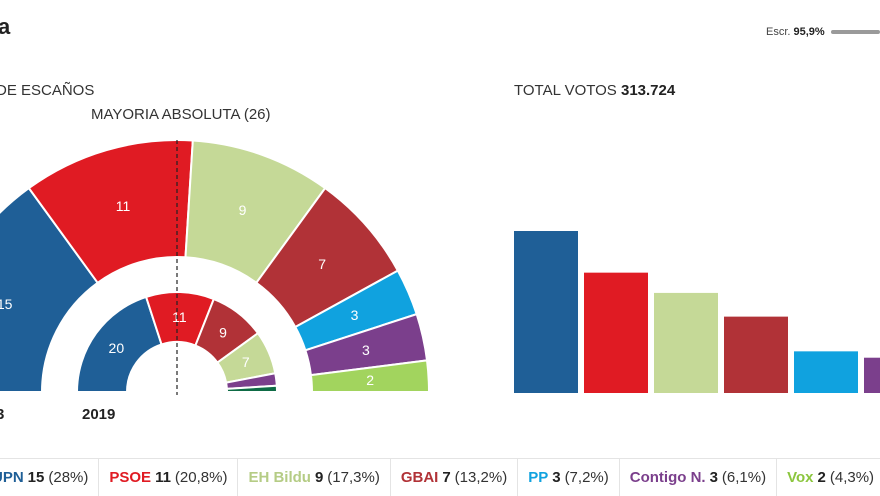 Image resolution: width=880 pixels, height=496 pixels. Describe the element at coordinates (179, 317) in the screenshot. I see `inner-seat-arc-label-segment-2: 11` at that location.